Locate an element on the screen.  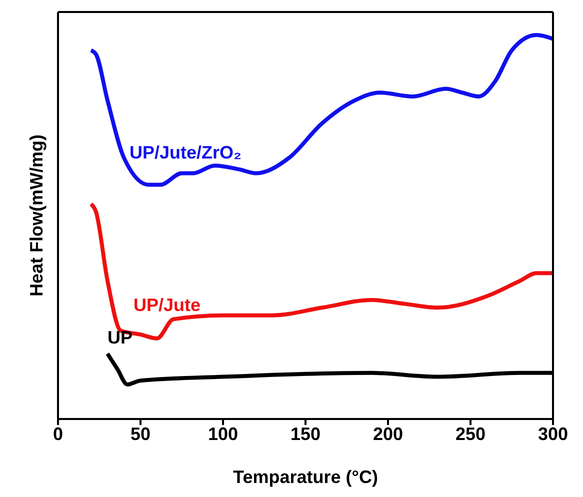
y-axis-title: Heat Flow(mW/mg) is located at coordinates (36, 215).